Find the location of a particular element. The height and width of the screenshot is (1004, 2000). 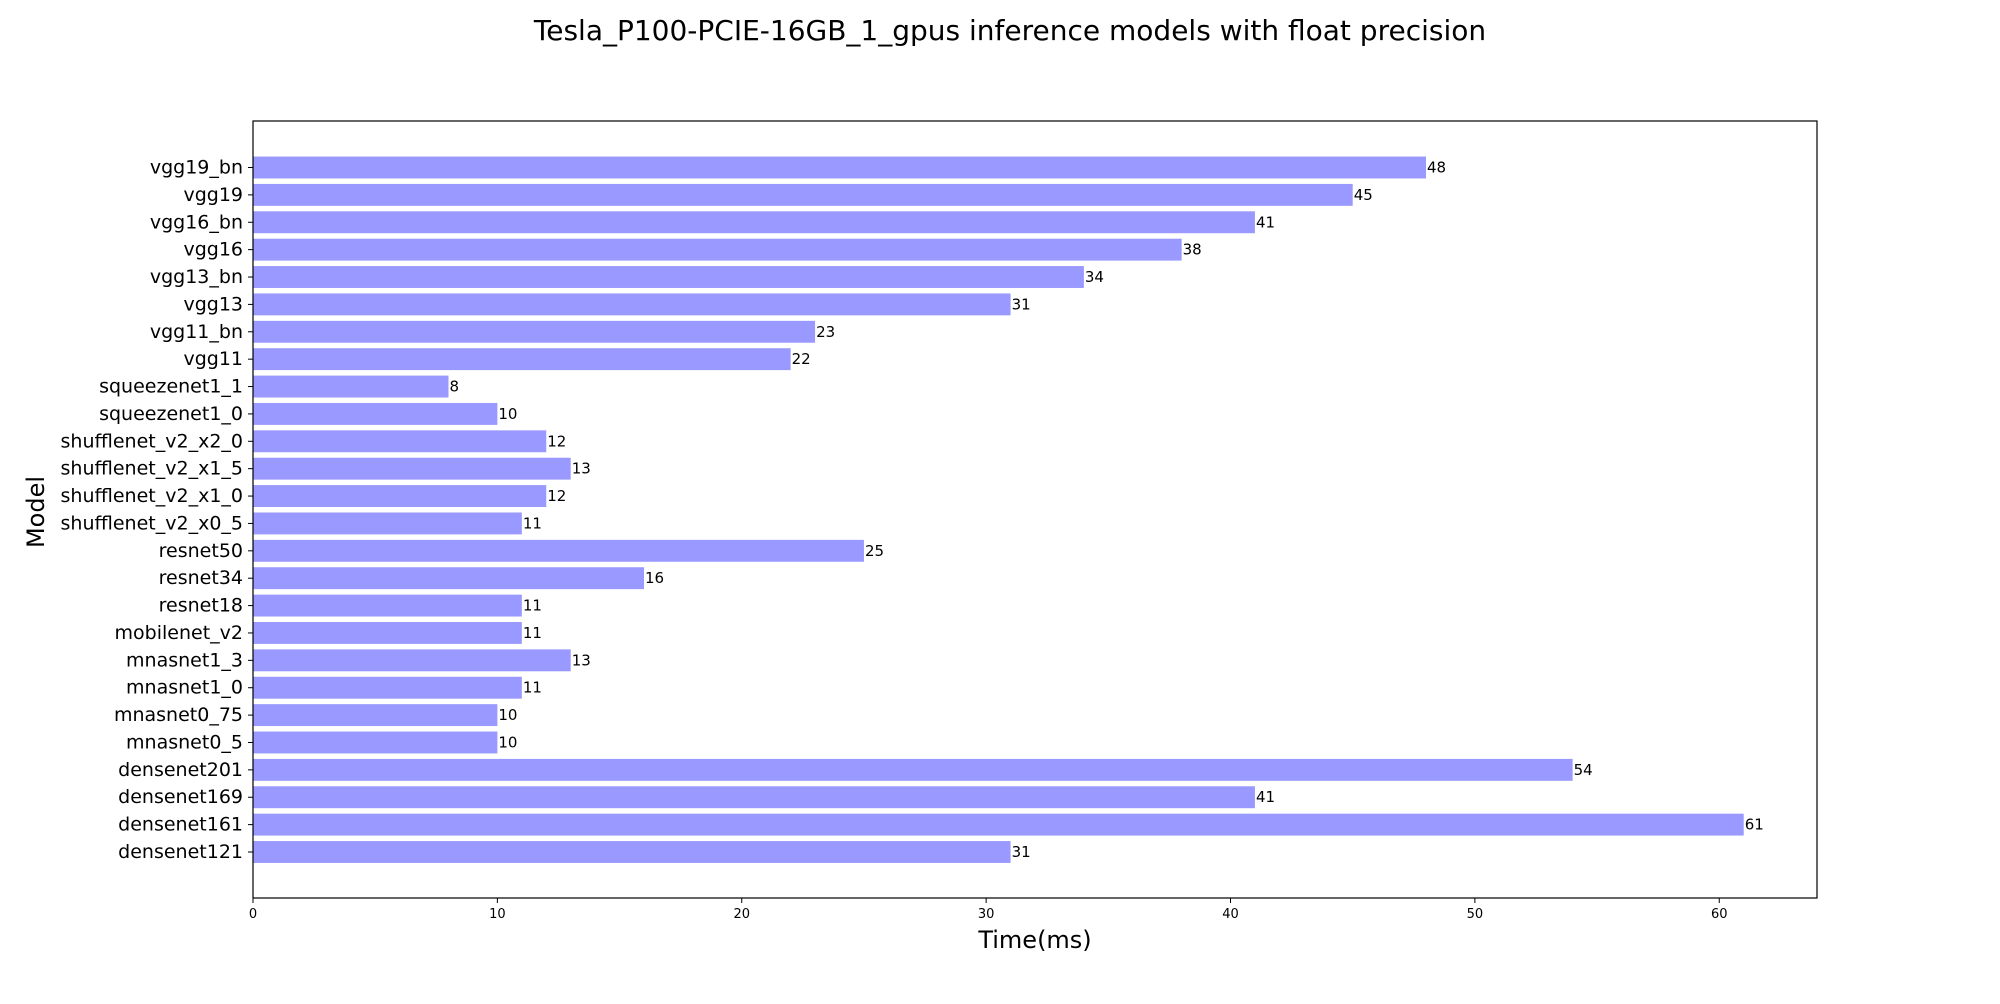

bar-value-label: 54 is located at coordinates (1583, 770).